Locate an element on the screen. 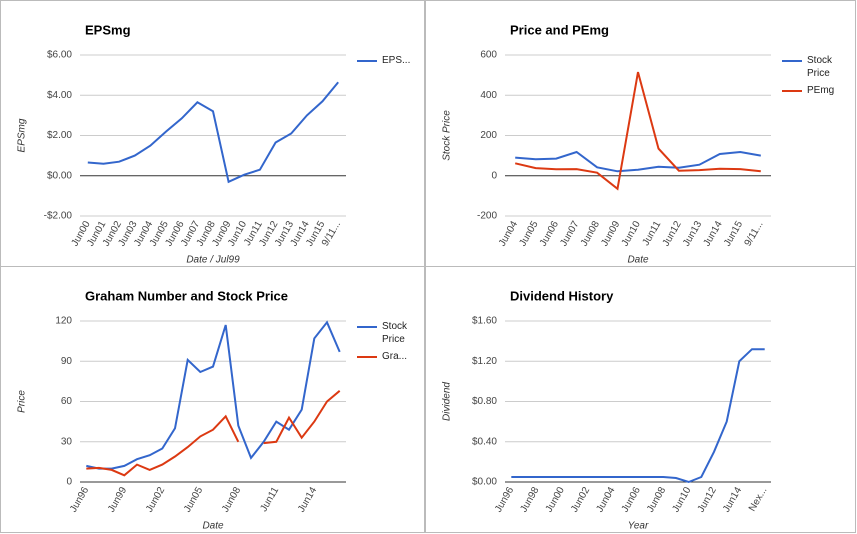 This screenshot has height=534, width=857. x-tick-label: Jun09 is located at coordinates (610, 233).